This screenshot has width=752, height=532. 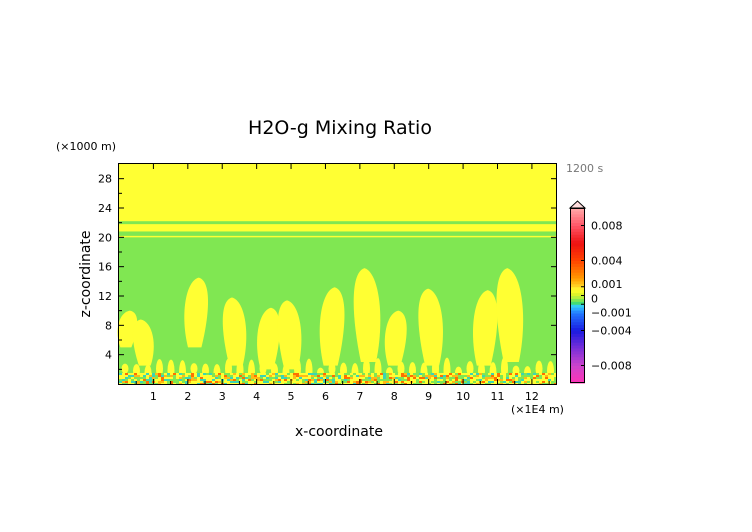 I want to click on colorbar-tick-label: −0.001, so click(x=611, y=312).